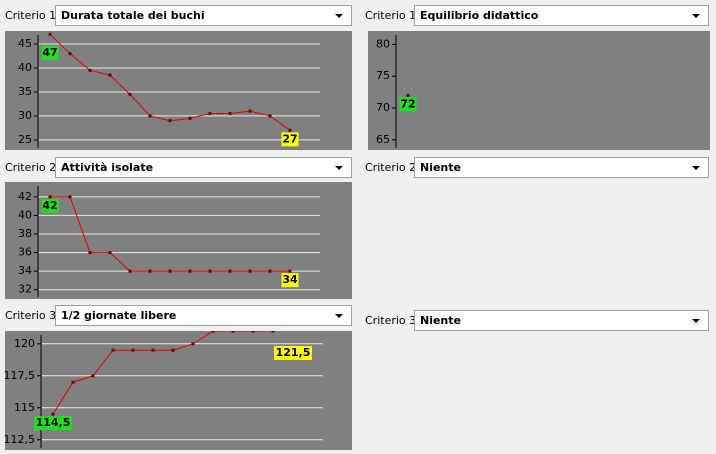  I want to click on dropdown: Equilibrio didattico, so click(561, 15).